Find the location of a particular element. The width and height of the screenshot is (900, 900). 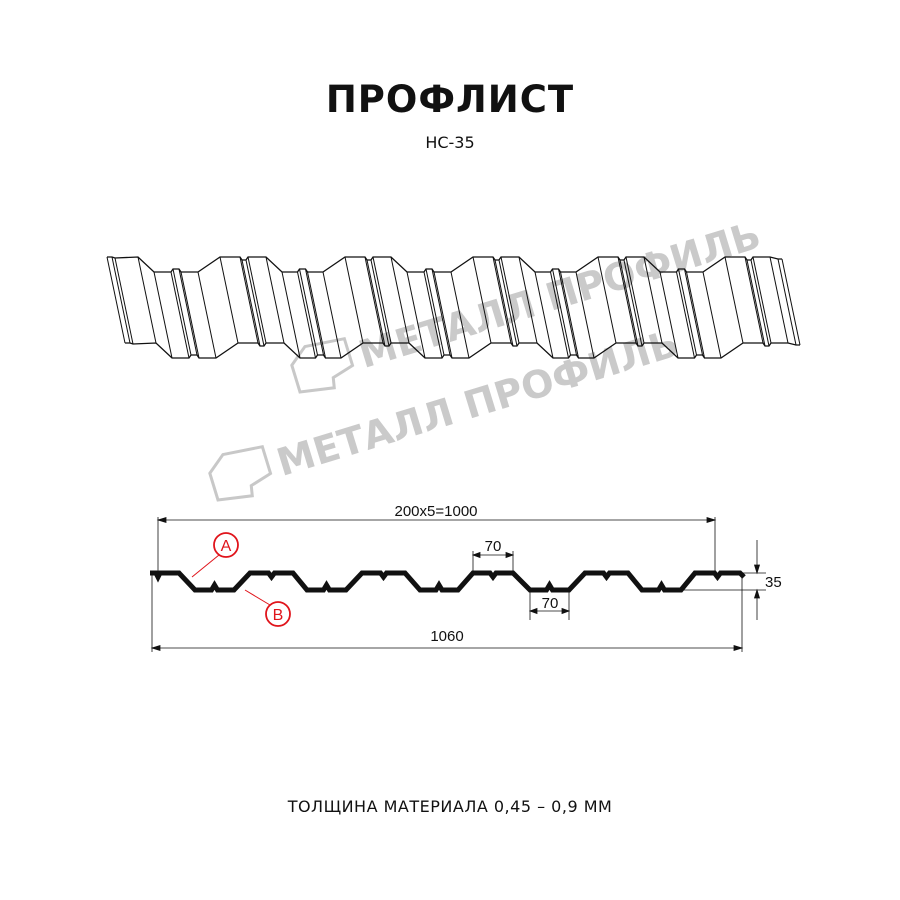

profile-model: НС-35 is located at coordinates (450, 142).